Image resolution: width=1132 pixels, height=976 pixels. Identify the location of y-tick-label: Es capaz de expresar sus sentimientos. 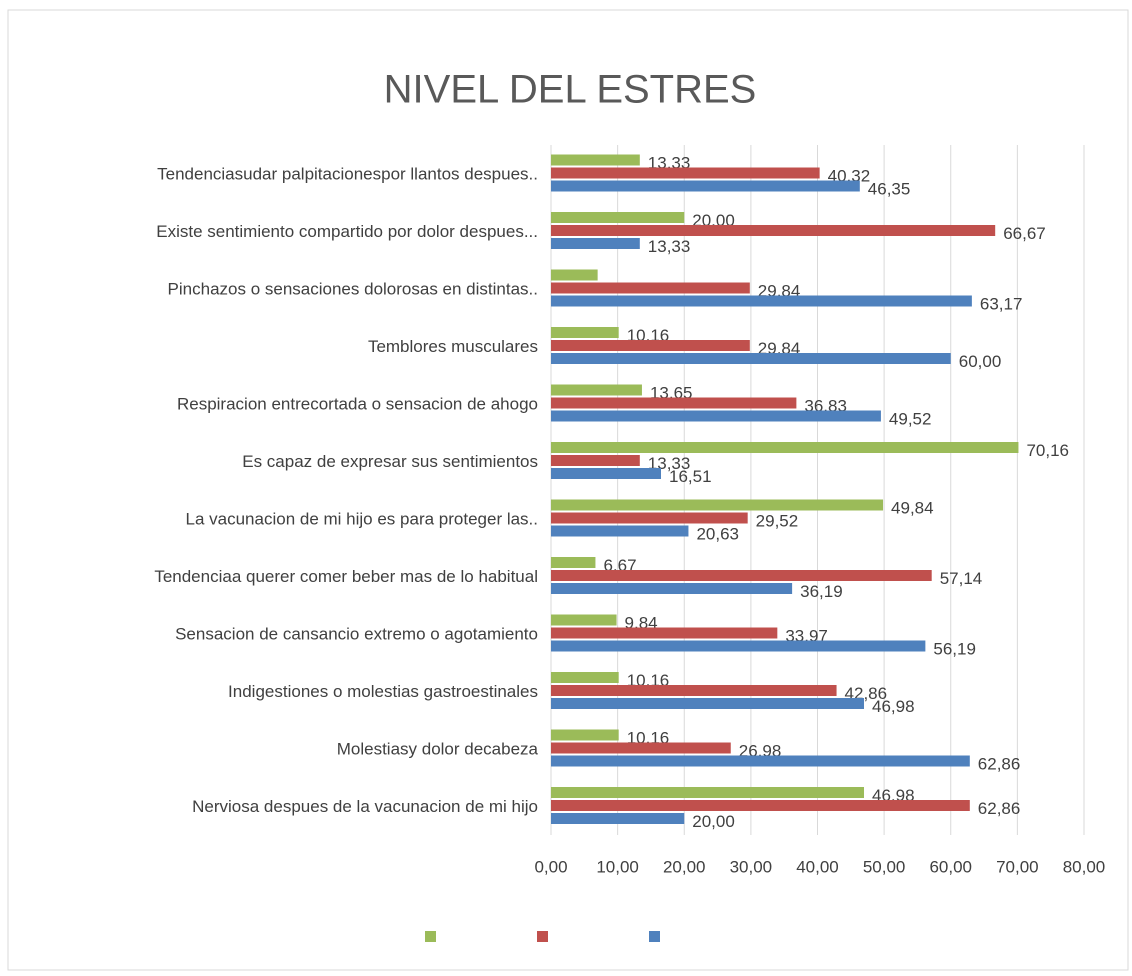
(390, 461).